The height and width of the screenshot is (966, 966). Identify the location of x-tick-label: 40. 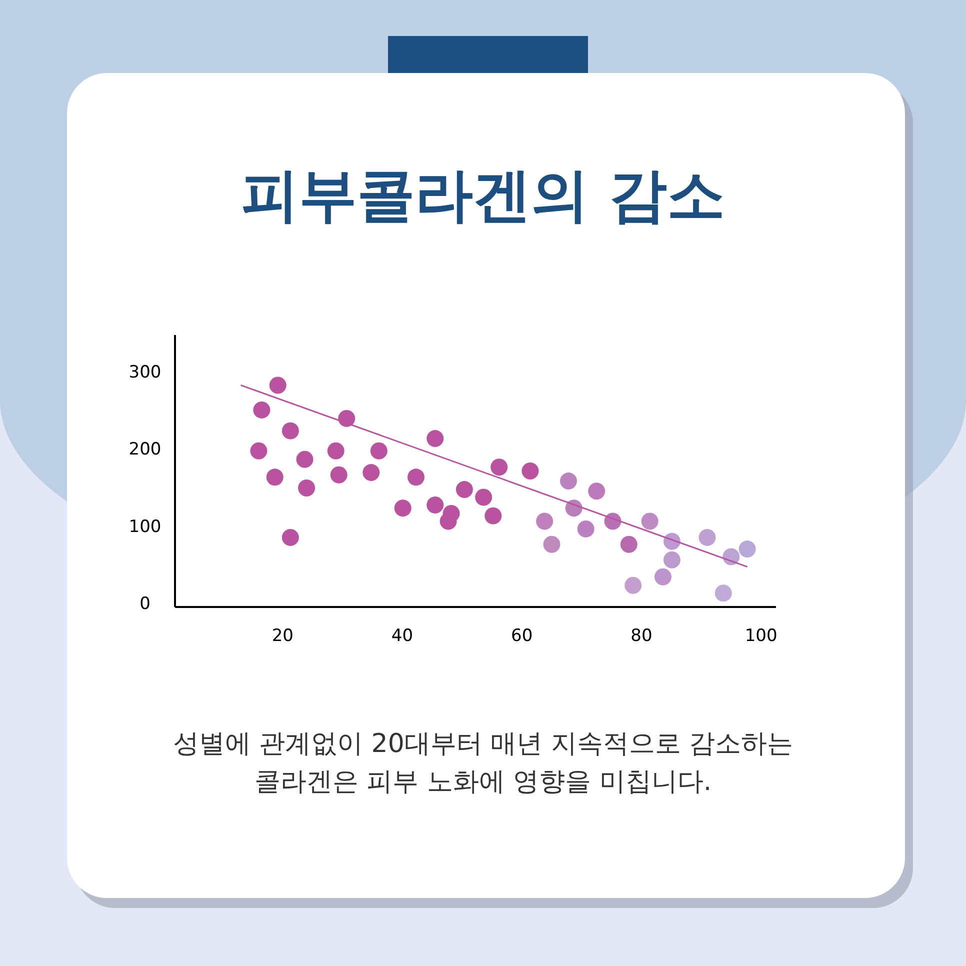
(402, 636).